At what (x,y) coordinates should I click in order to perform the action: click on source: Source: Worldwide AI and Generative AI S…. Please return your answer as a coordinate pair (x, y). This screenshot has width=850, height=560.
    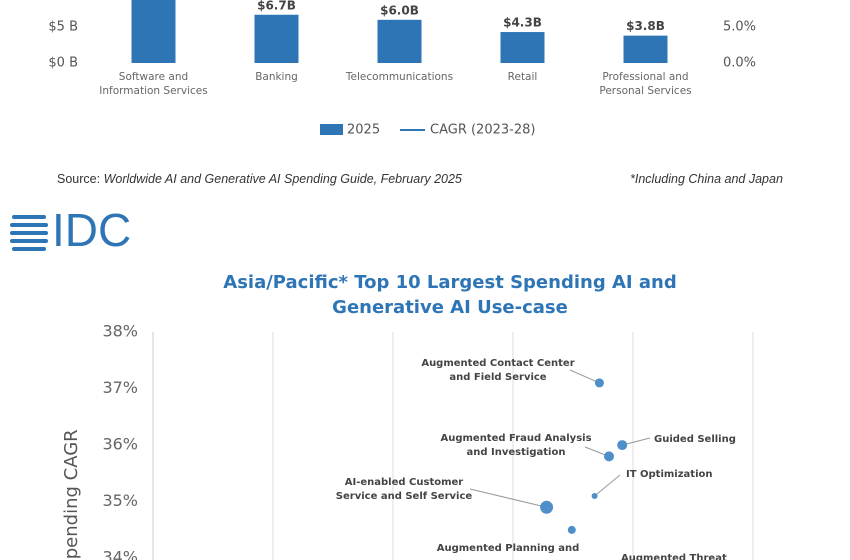
    Looking at the image, I should click on (259, 179).